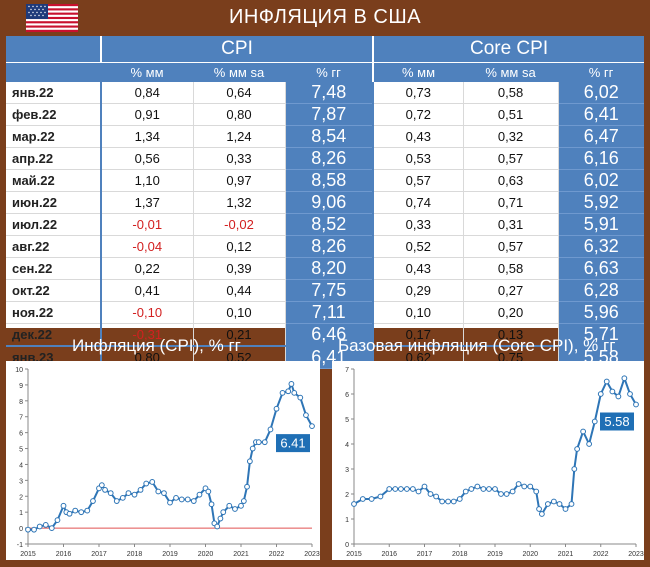 This screenshot has height=567, width=650. What do you see at coordinates (147, 224) in the screenshot?
I see `cell-value: -0,01` at bounding box center [147, 224].